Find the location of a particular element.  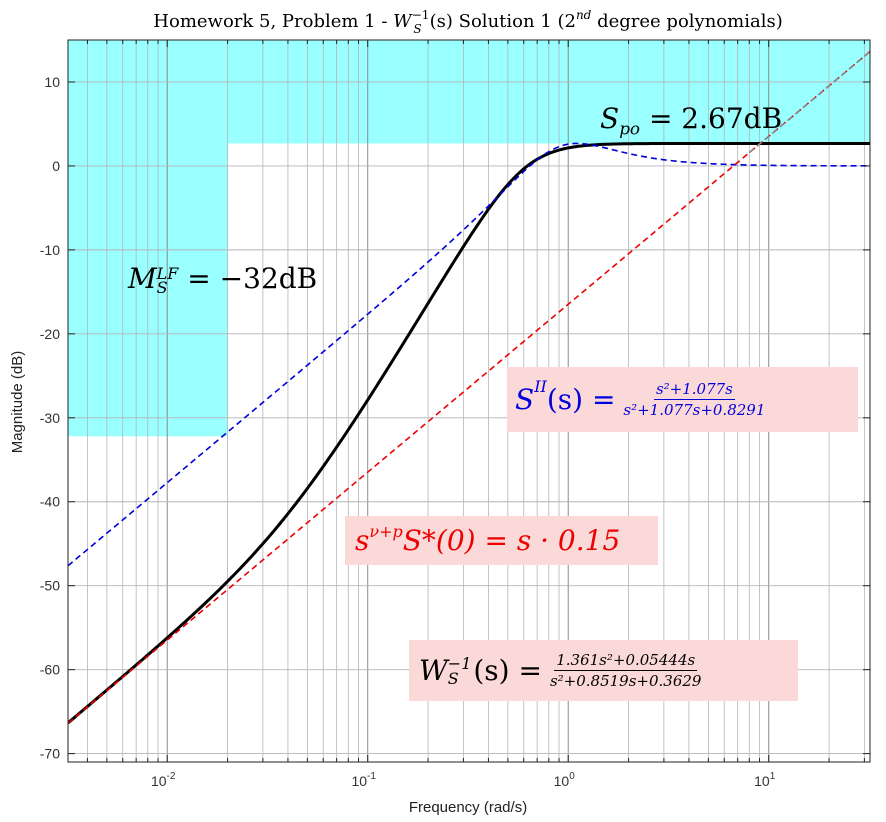

y-tick-label: -40 is located at coordinates (50, 502).